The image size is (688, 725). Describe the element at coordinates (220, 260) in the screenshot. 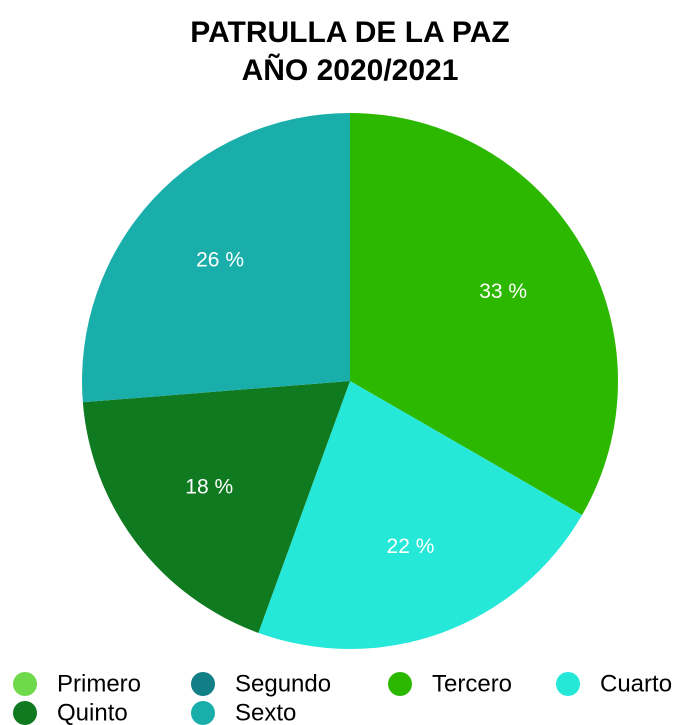

I see `data-label: 26 %` at that location.